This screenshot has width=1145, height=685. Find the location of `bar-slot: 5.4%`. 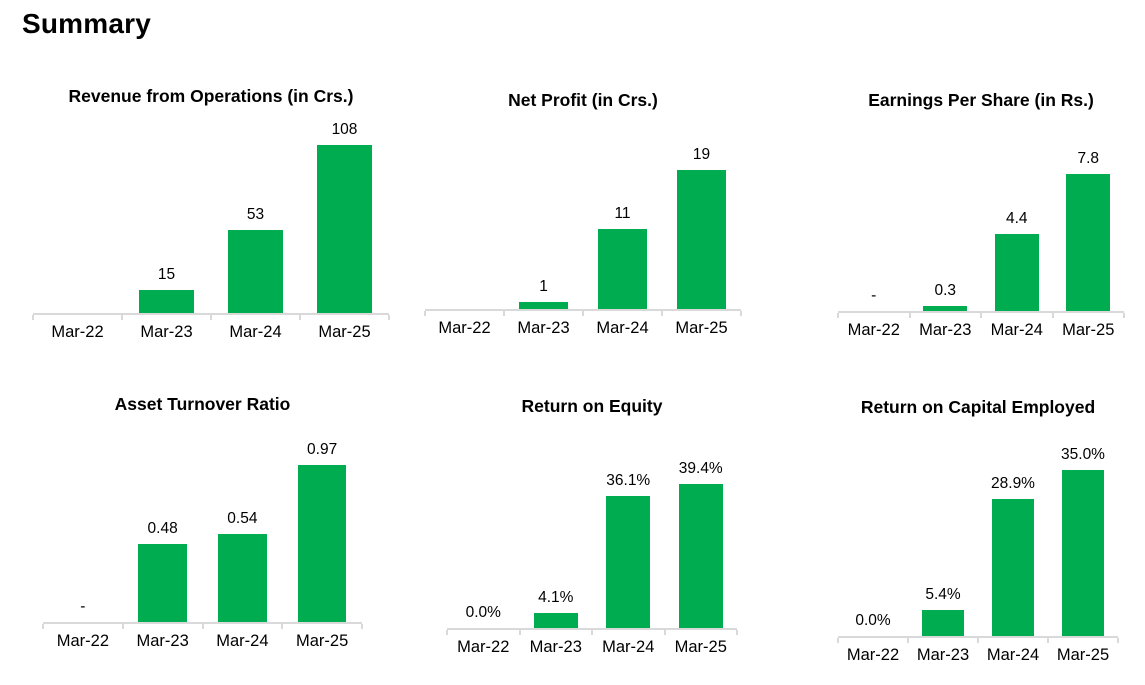

bar-slot: 5.4% is located at coordinates (943, 539).